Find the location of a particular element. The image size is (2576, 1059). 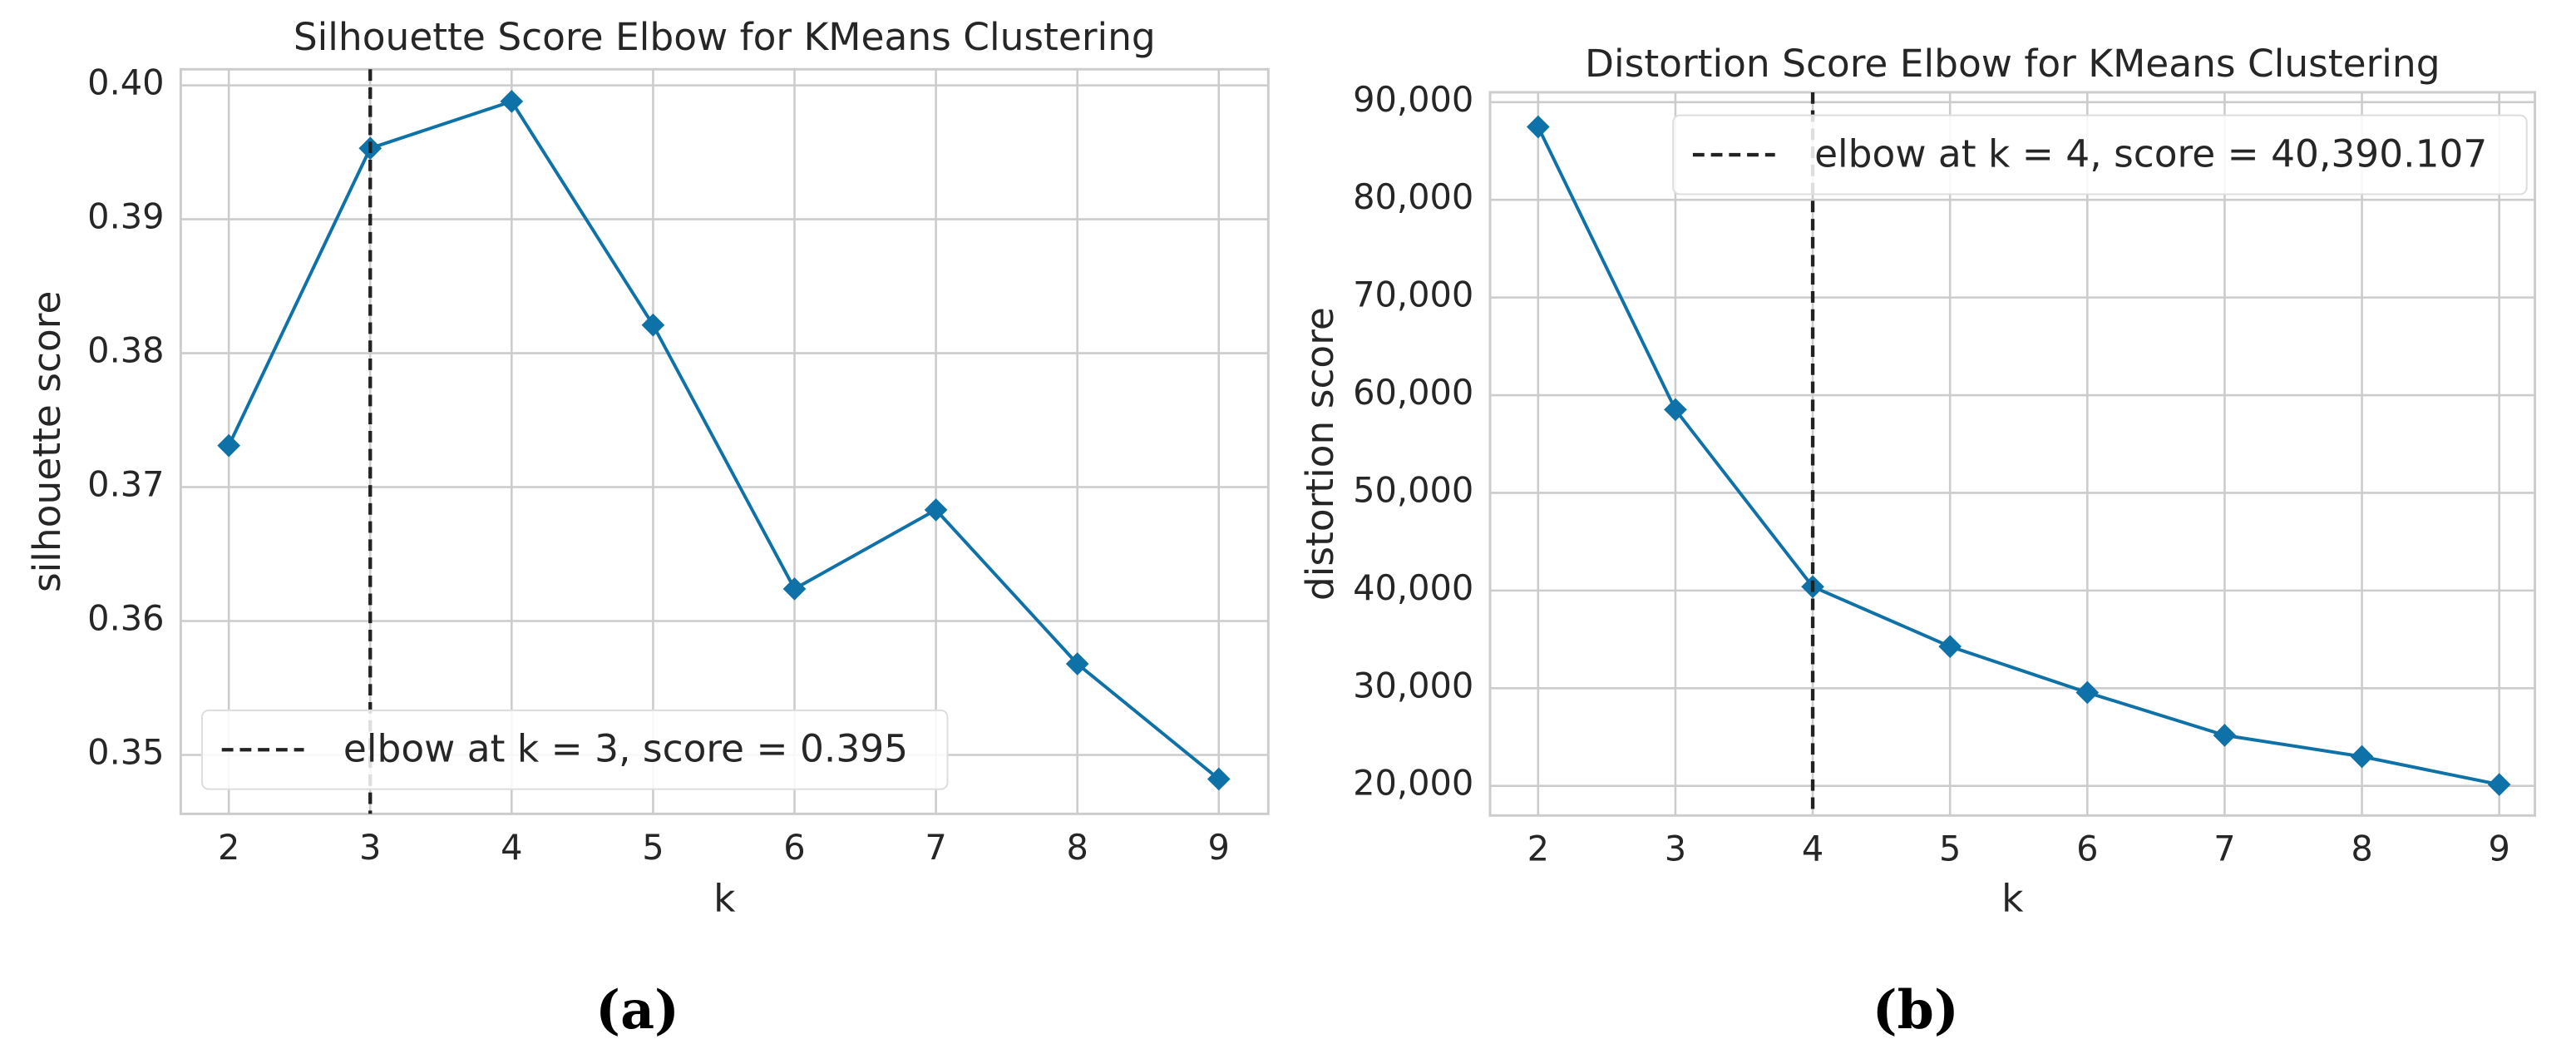

caption: (b) is located at coordinates (1916, 1010).